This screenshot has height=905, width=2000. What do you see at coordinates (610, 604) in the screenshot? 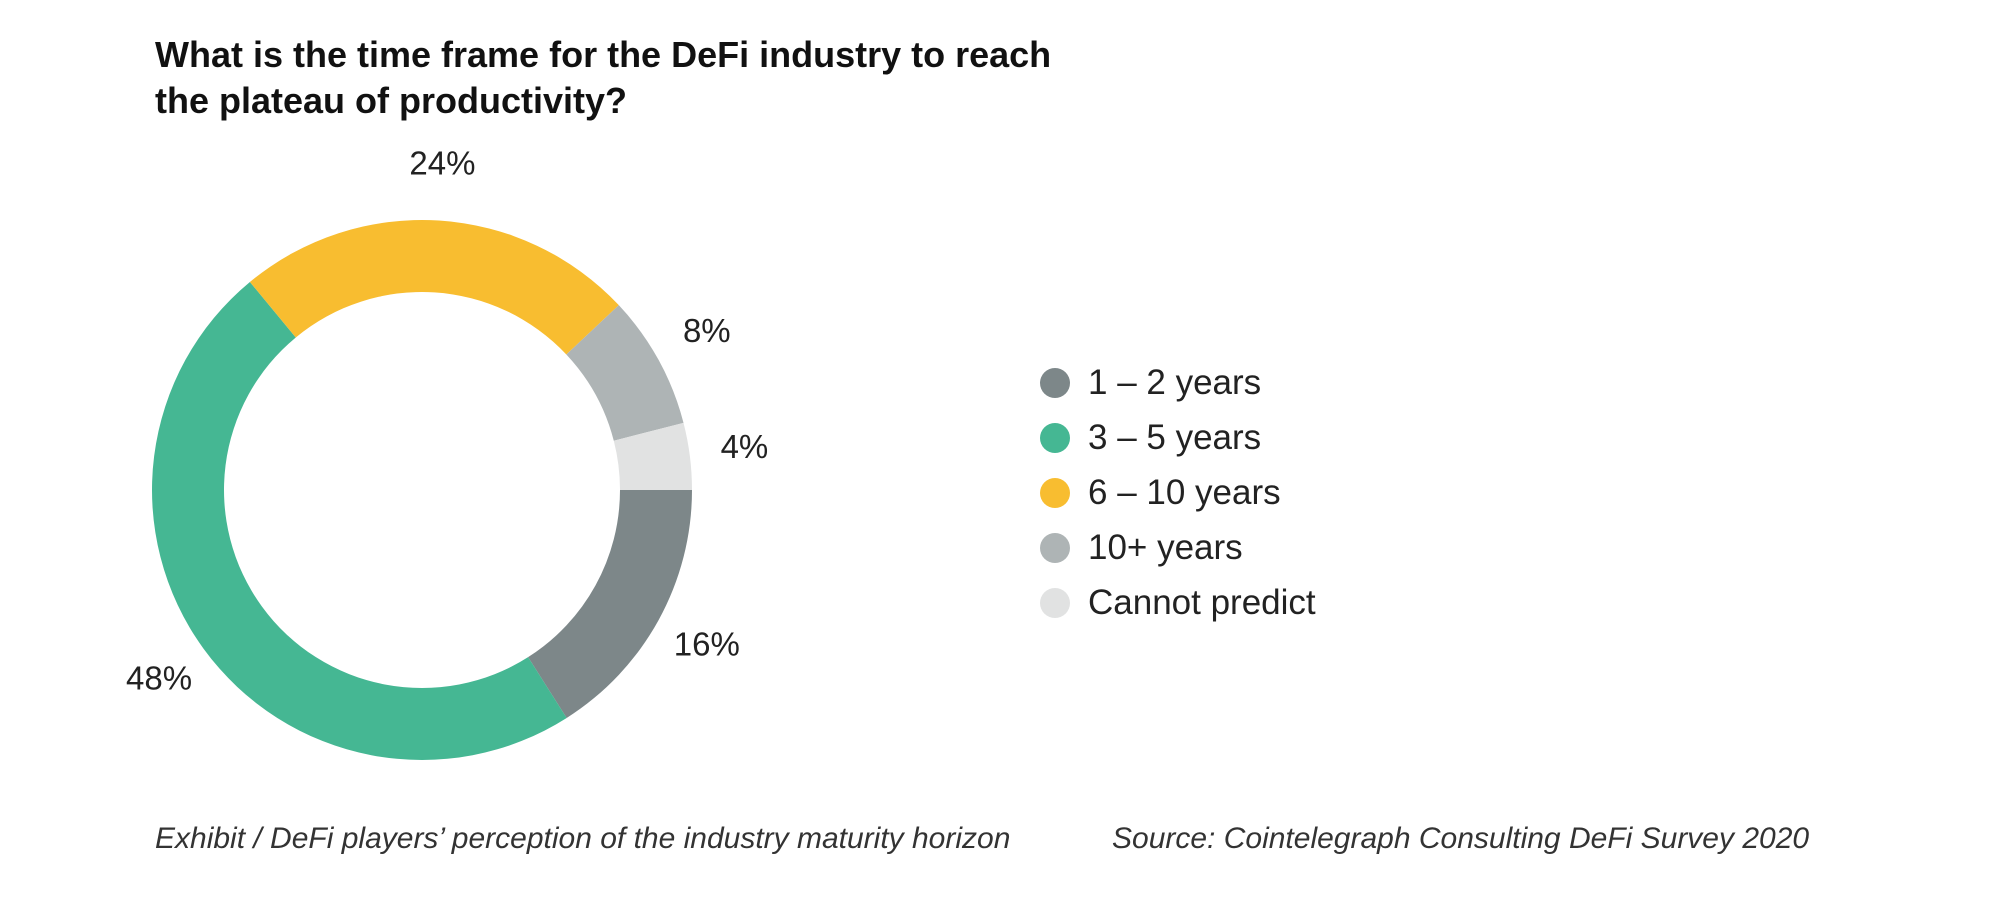
I see `donut-slice-1-2-years` at bounding box center [610, 604].